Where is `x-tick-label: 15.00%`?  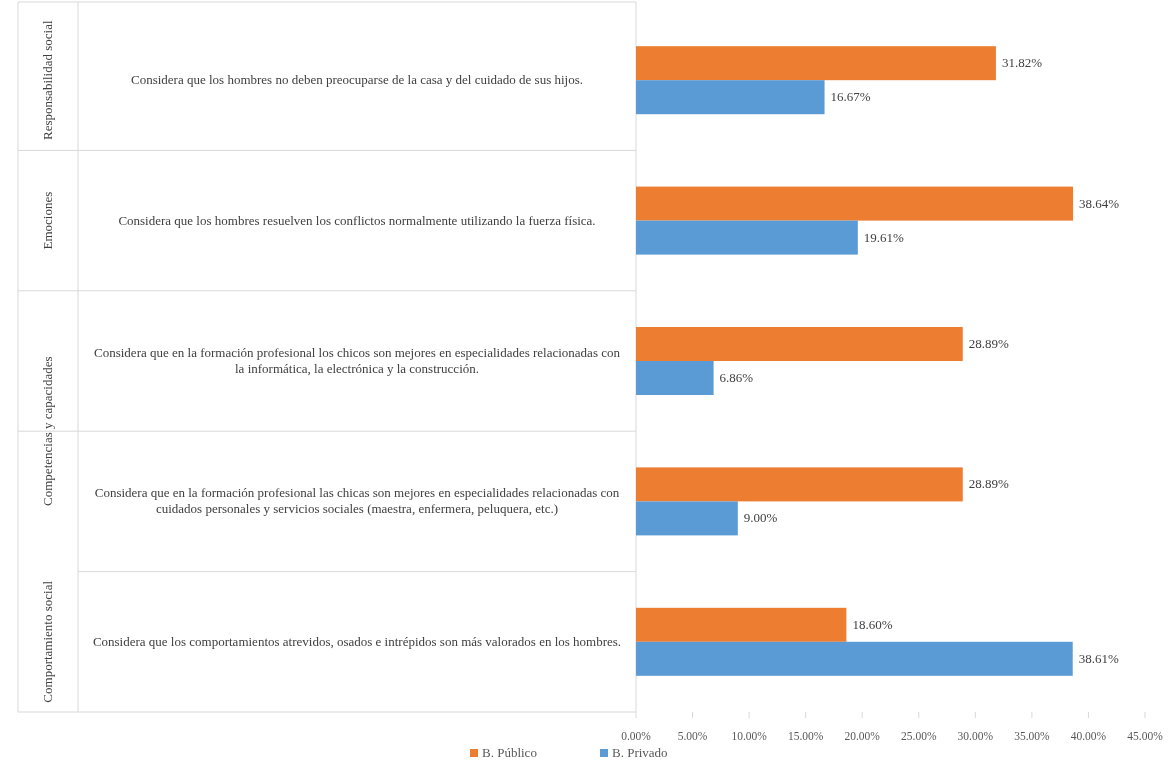
x-tick-label: 15.00% is located at coordinates (805, 736).